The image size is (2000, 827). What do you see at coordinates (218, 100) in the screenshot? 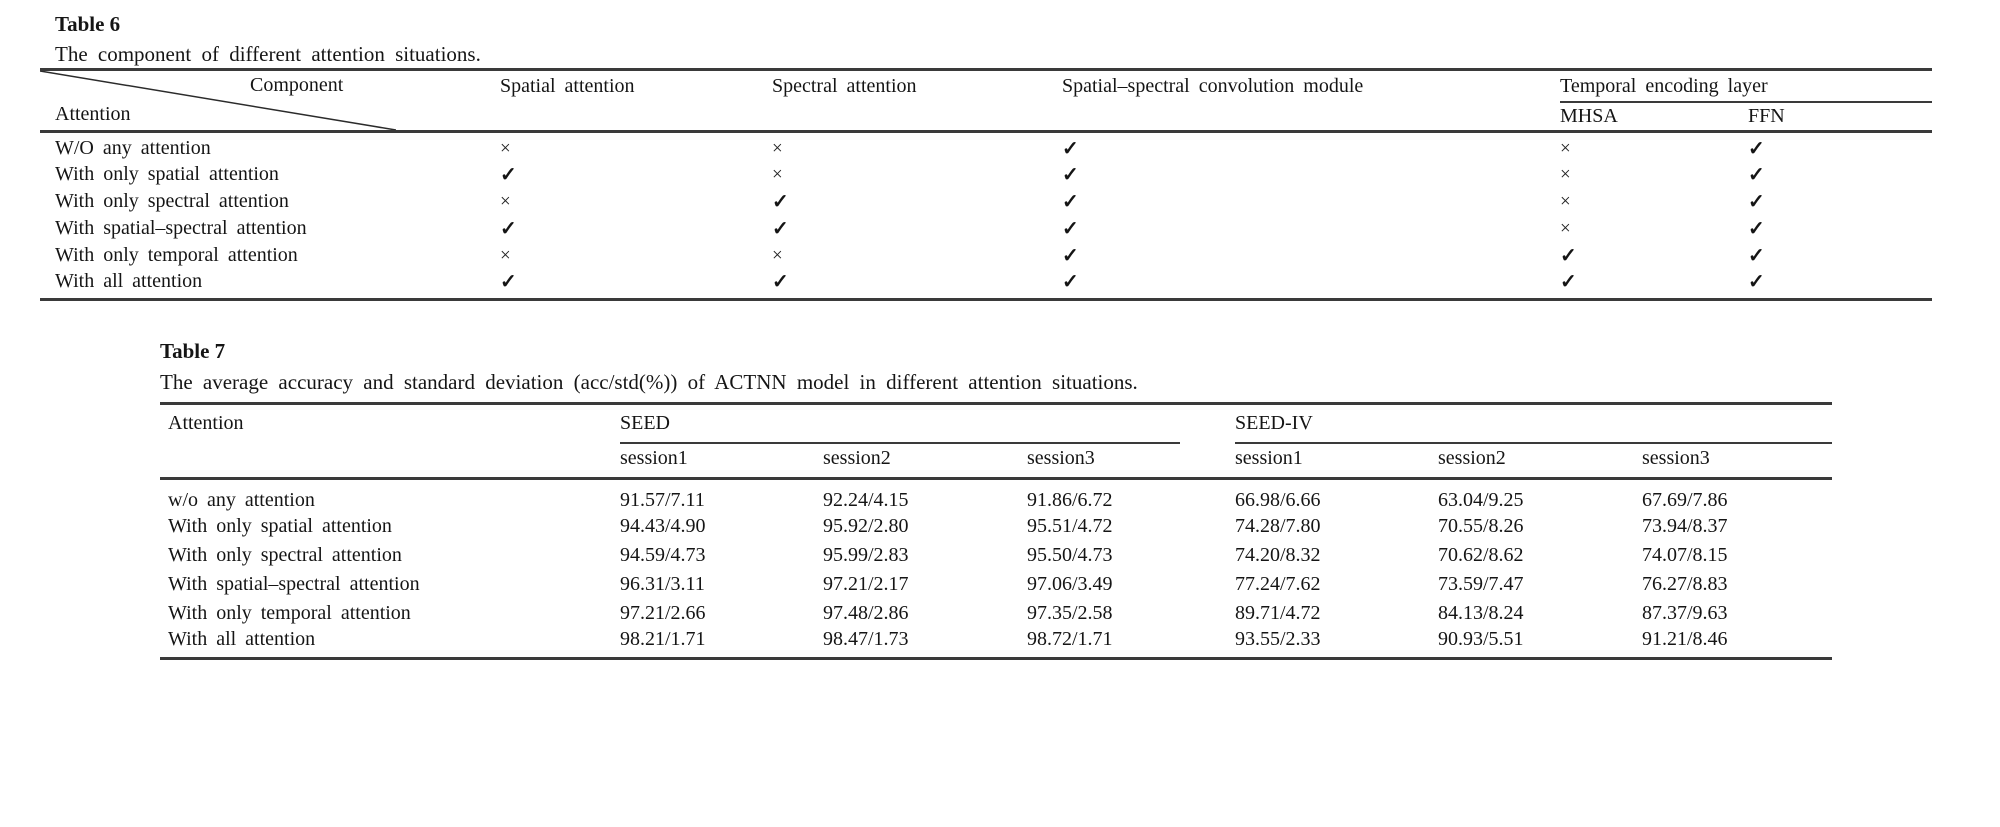
I see `diagonal-divider-line` at bounding box center [218, 100].